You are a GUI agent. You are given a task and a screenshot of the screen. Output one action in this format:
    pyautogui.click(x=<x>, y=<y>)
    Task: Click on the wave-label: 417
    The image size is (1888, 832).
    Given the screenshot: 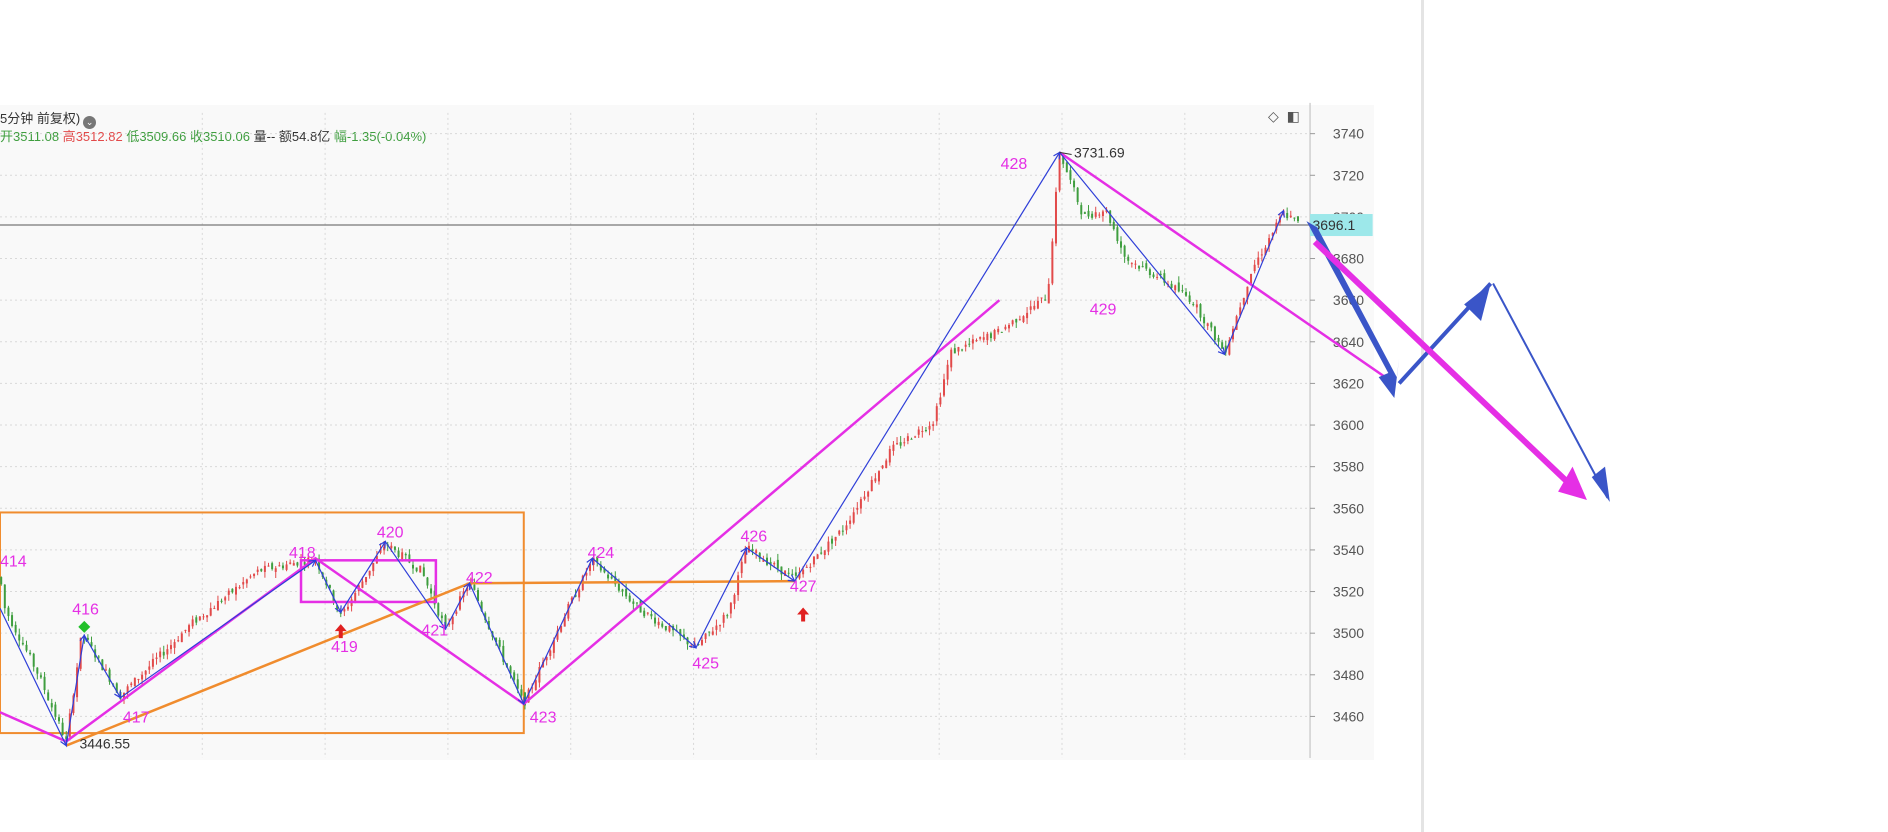 What is the action you would take?
    pyautogui.click(x=136, y=718)
    